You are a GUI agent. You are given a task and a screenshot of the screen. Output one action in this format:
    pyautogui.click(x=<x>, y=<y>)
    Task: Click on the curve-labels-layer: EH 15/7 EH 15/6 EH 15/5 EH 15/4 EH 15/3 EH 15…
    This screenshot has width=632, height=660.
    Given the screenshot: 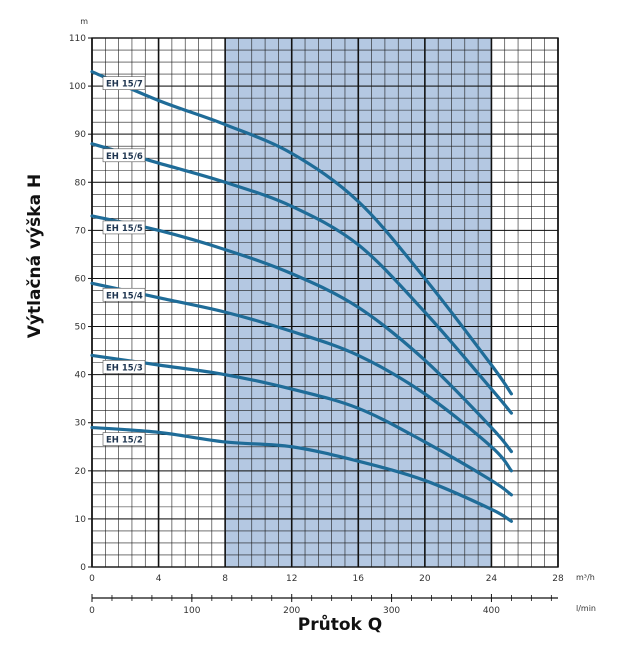 What is the action you would take?
    pyautogui.click(x=124, y=261)
    